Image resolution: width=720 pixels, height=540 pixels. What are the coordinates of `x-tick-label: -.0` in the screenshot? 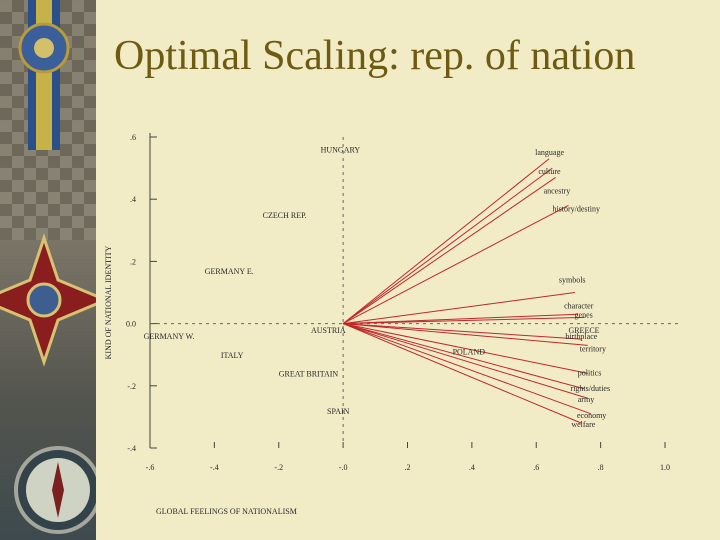 It's located at (343, 467).